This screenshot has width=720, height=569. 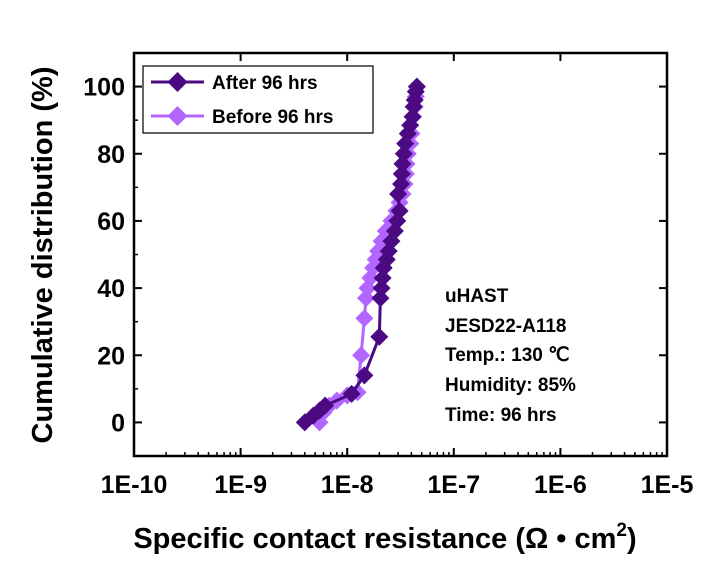 What do you see at coordinates (507, 355) in the screenshot?
I see `annotation-line-3: Temp.: 130 ℃` at bounding box center [507, 355].